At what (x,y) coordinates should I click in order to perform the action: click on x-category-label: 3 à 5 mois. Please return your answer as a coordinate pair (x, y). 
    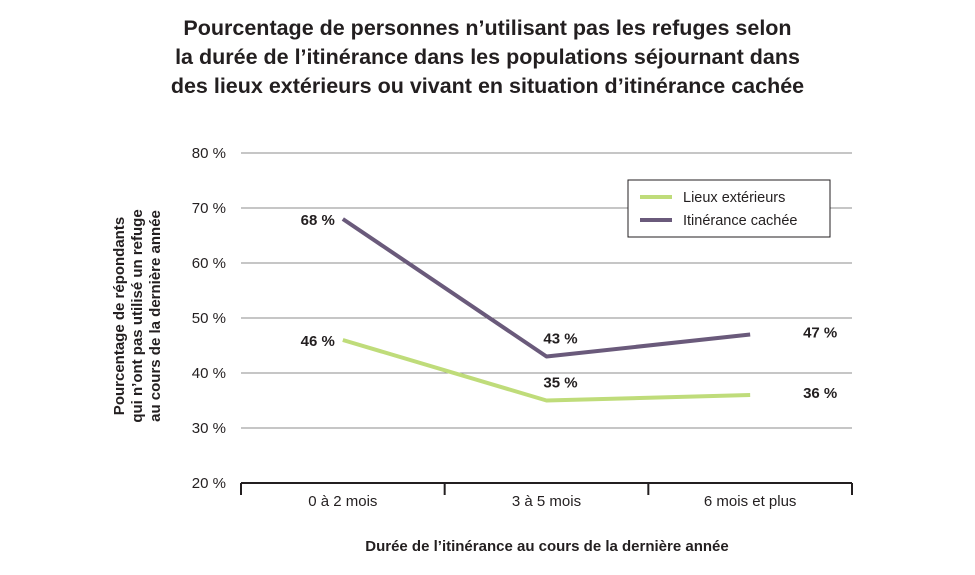
    Looking at the image, I should click on (546, 501).